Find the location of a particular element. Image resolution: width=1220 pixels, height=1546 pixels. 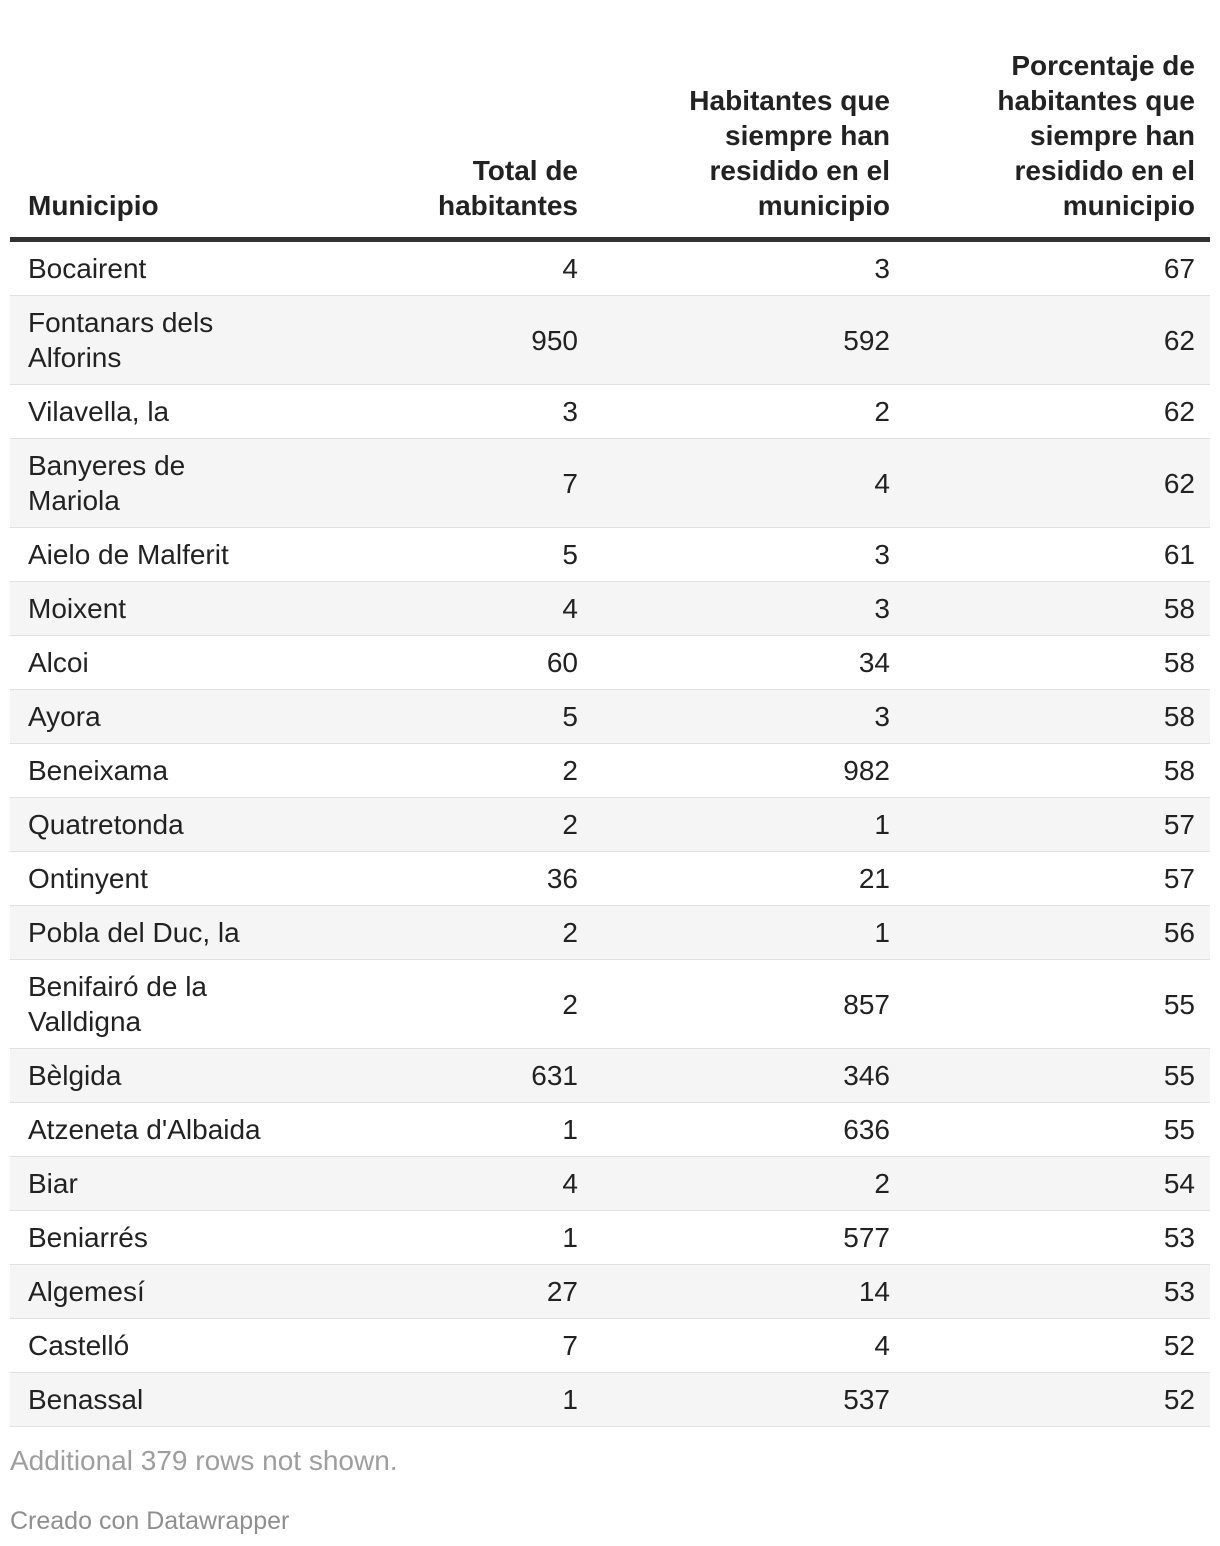

table-row: Benifairó de la Valldigna 2 857 55 is located at coordinates (610, 1004).